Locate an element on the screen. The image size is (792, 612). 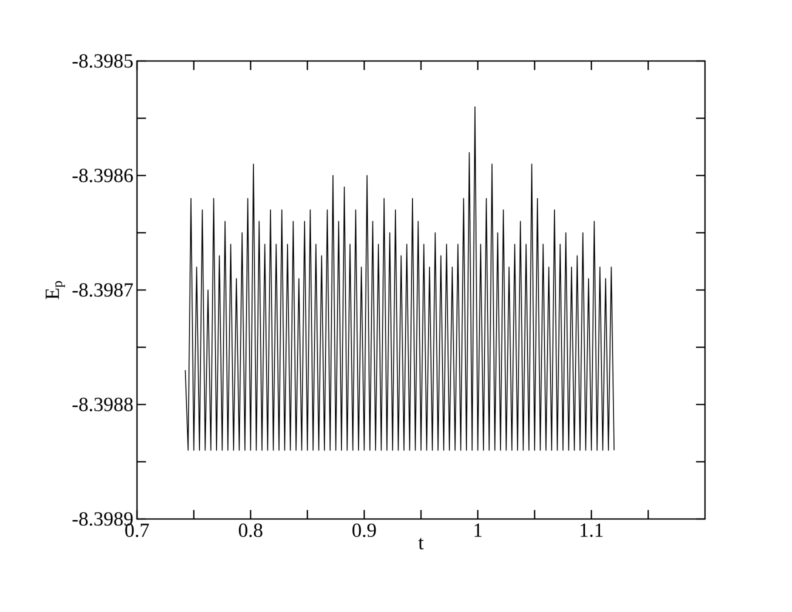
x-tick-label: 0.8 is located at coordinates (250, 531).